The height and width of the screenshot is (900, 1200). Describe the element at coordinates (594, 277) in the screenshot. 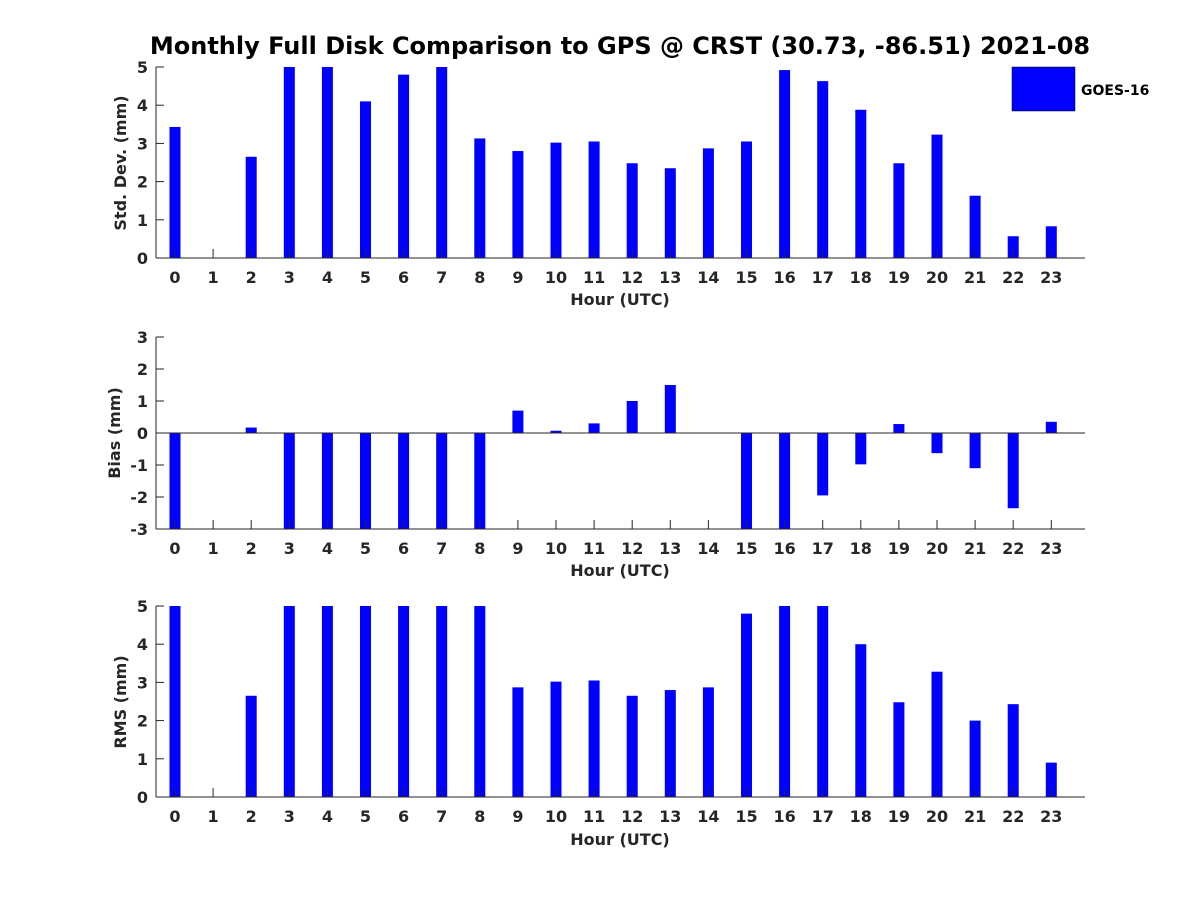

I see `std_dev-xtick-label: 11` at that location.